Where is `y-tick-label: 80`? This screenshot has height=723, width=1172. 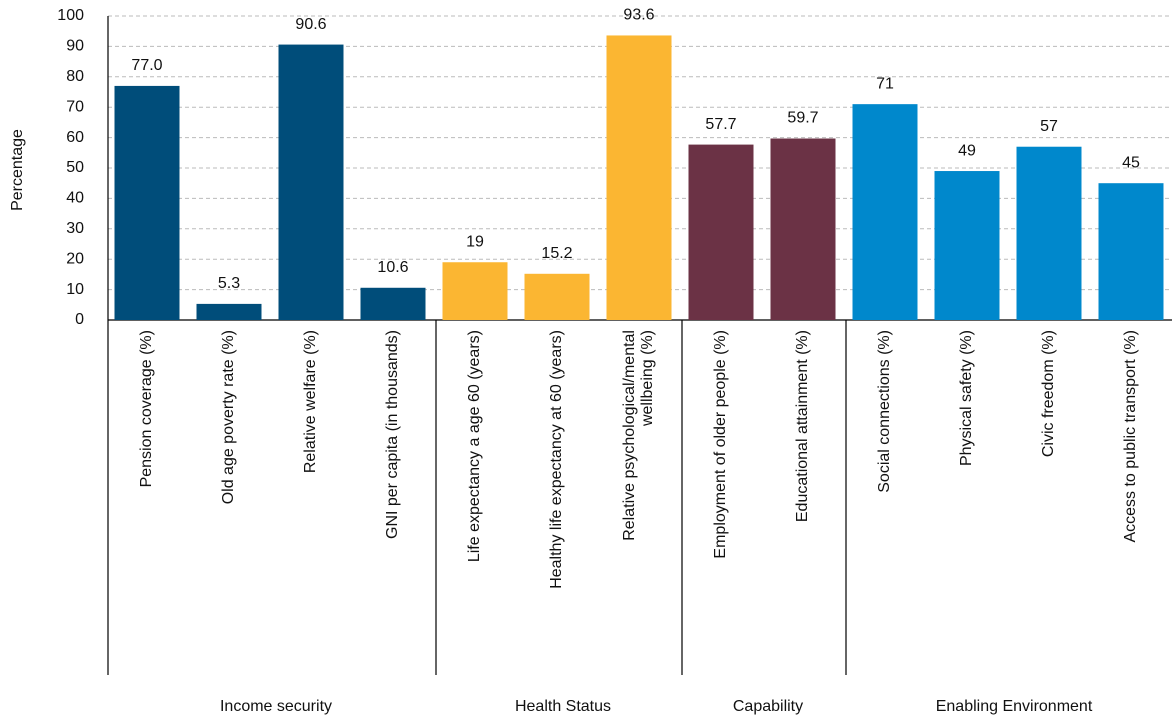
y-tick-label: 80 is located at coordinates (75, 76).